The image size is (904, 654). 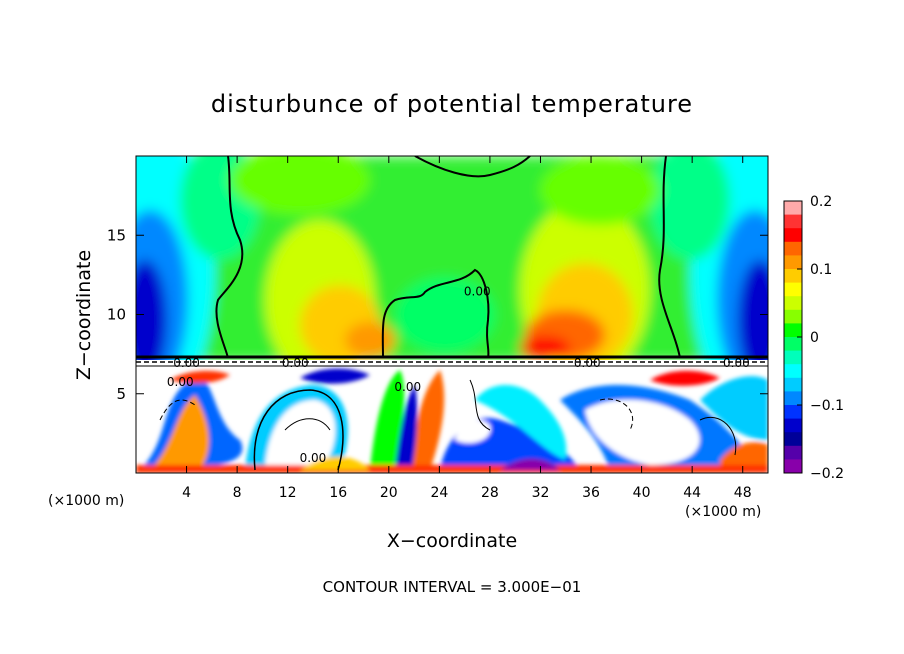 I want to click on y-tick-label: 5, so click(x=121, y=394).